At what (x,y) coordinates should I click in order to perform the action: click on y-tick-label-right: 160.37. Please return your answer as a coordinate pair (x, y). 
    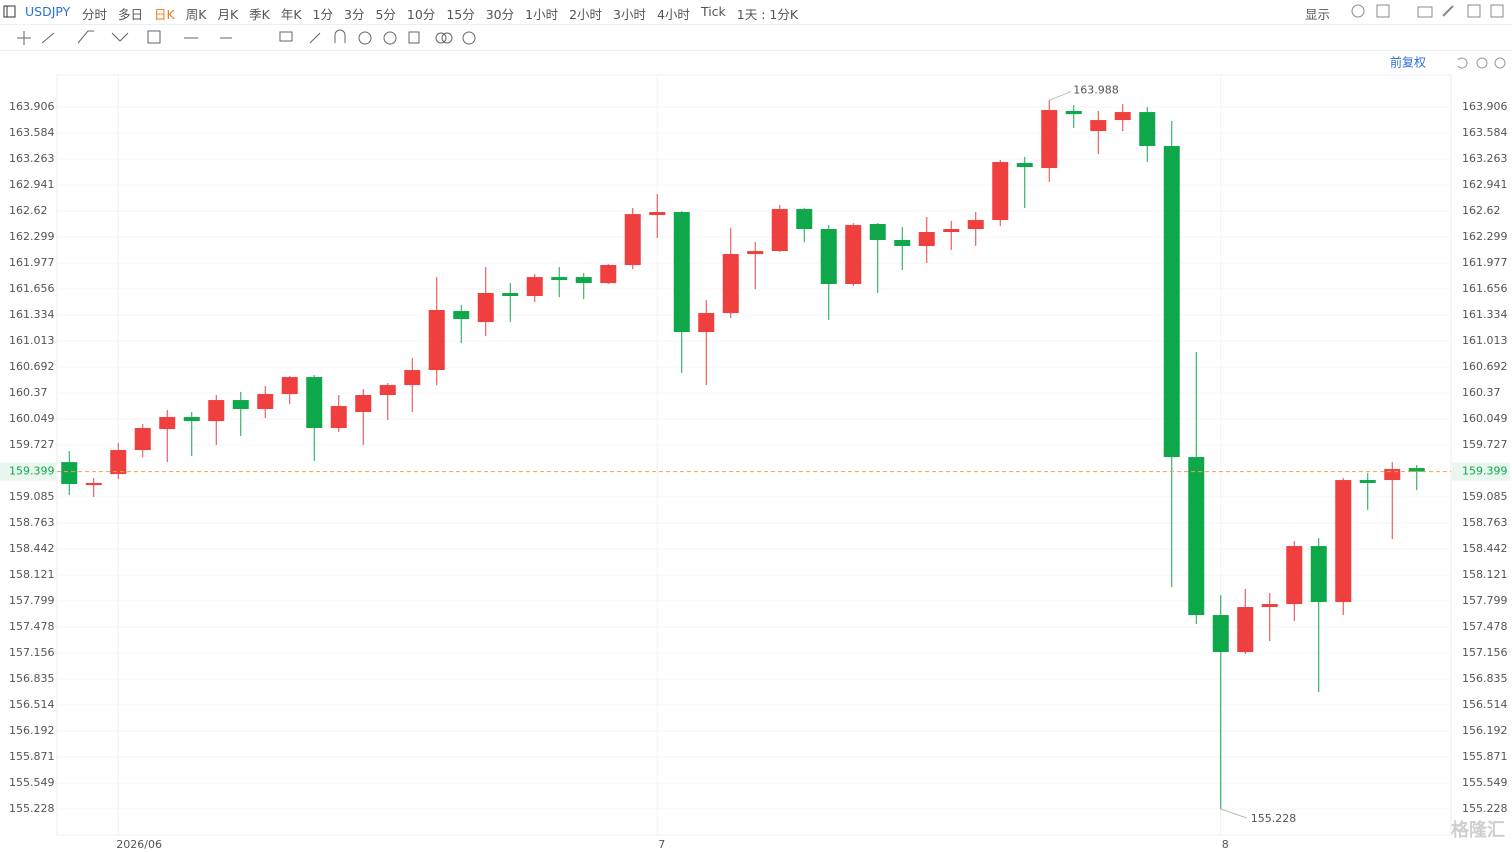
    Looking at the image, I should click on (1481, 392).